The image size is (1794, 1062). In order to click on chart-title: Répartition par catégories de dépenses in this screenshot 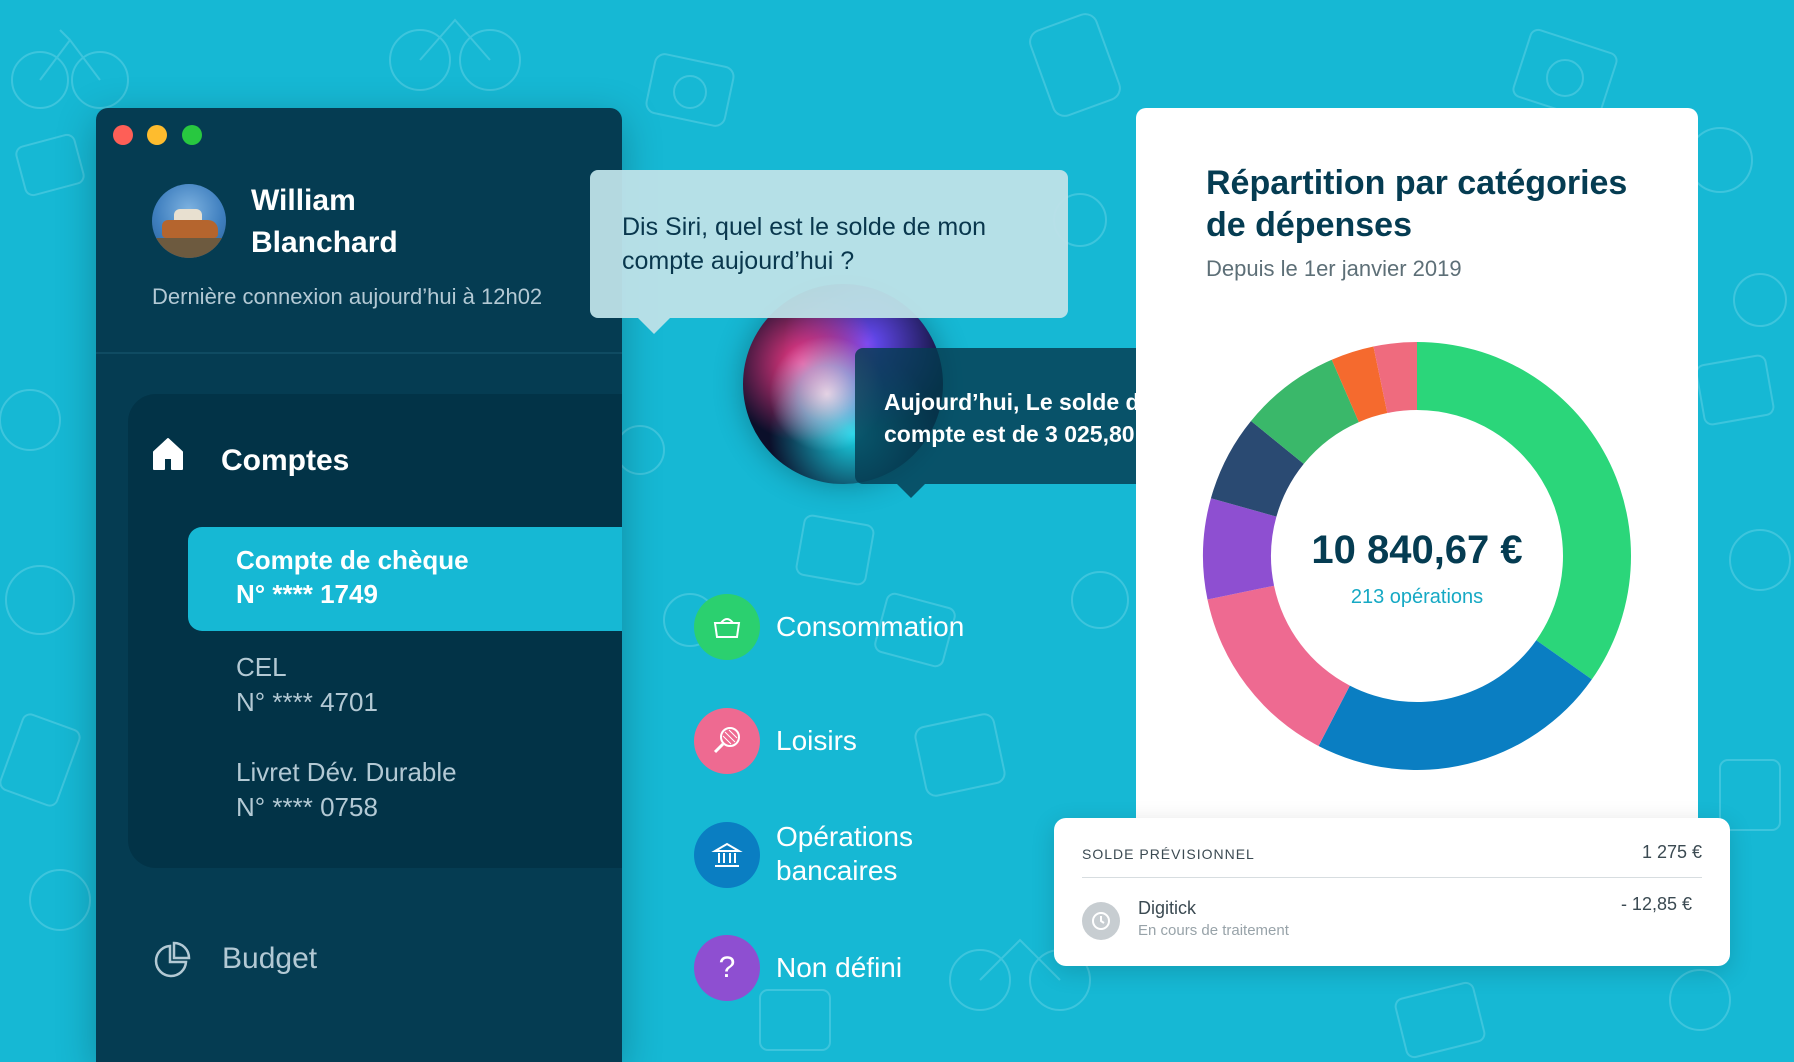, I will do `click(1417, 204)`.